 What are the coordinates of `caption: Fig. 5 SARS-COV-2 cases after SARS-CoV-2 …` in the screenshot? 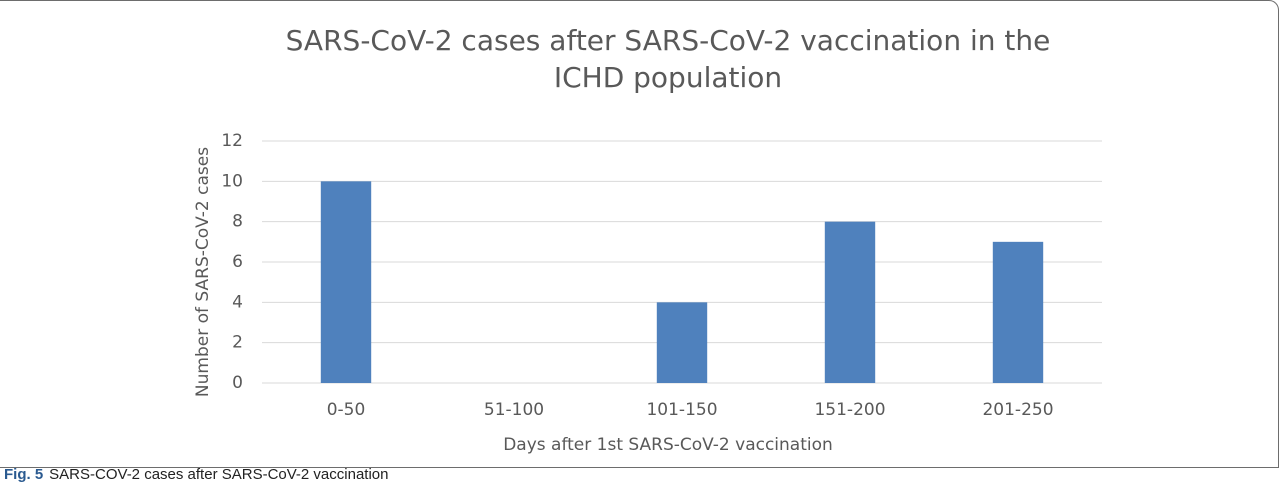 It's located at (196, 474).